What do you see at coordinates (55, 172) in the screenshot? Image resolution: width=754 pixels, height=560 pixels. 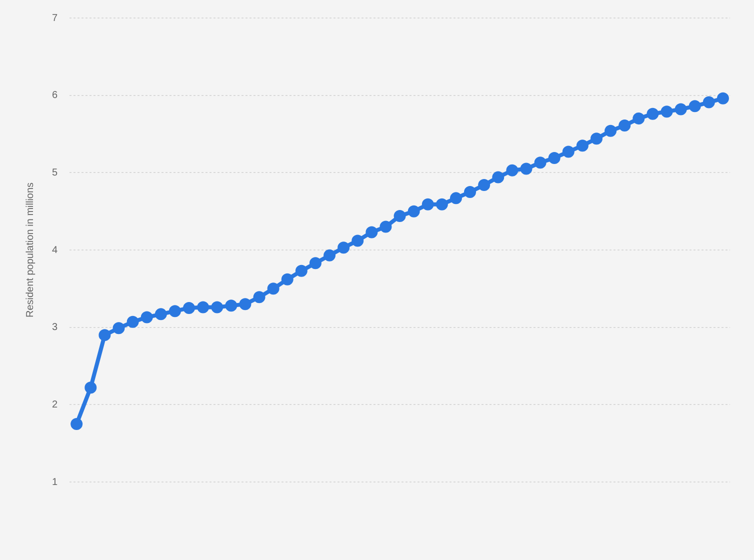 I see `y-tick-label: 5` at bounding box center [55, 172].